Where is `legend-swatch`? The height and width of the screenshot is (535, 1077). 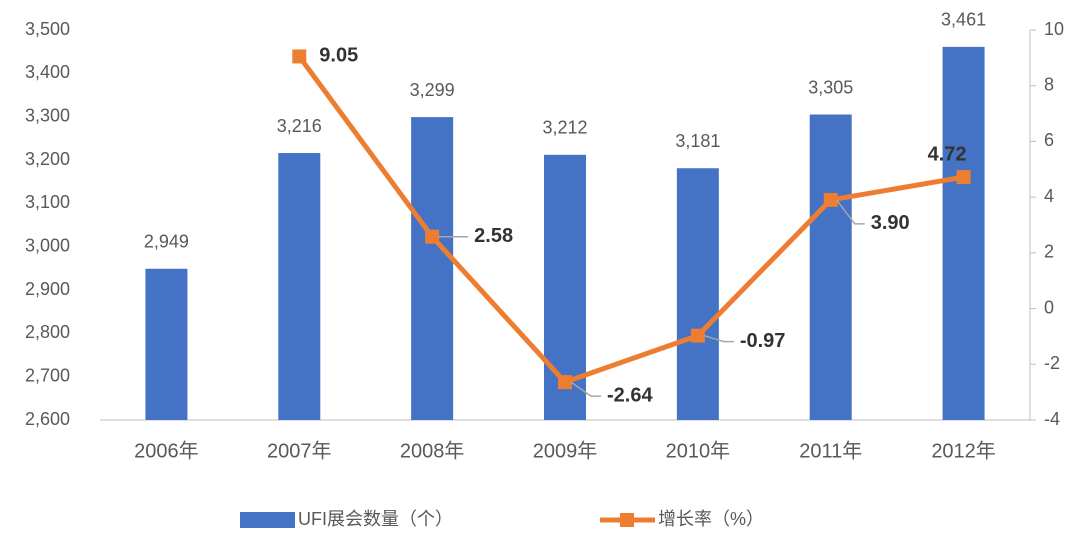 legend-swatch is located at coordinates (267, 520).